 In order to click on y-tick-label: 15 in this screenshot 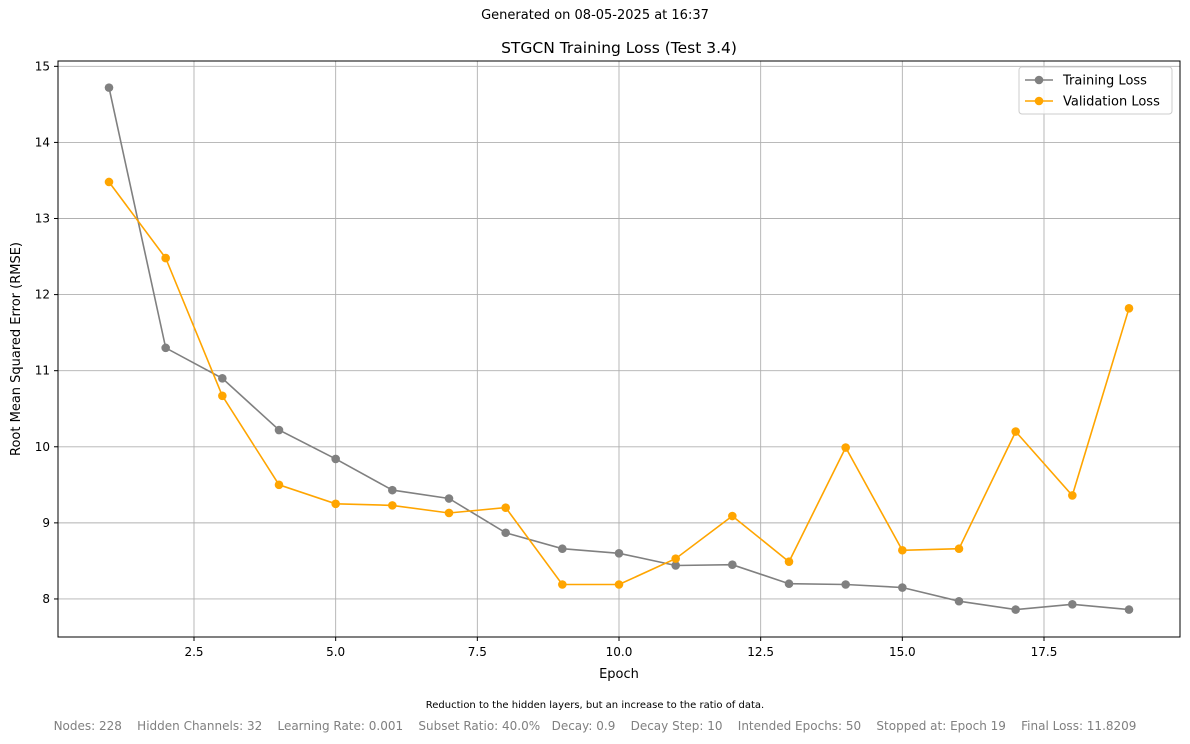, I will do `click(42, 66)`.